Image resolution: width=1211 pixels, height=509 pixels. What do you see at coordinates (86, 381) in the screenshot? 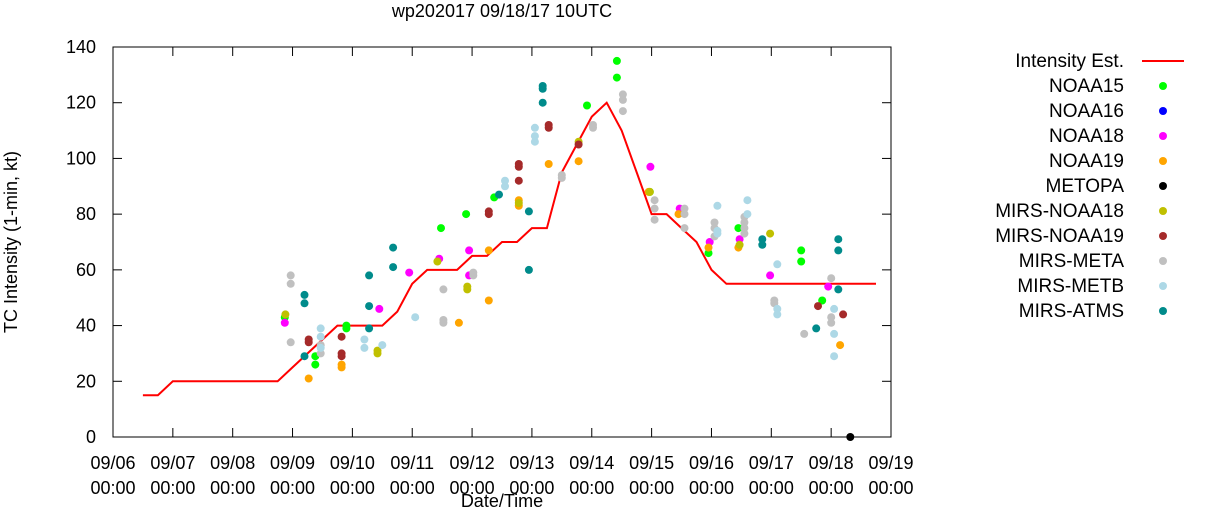
I see `y-tick-label: 20` at bounding box center [86, 381].